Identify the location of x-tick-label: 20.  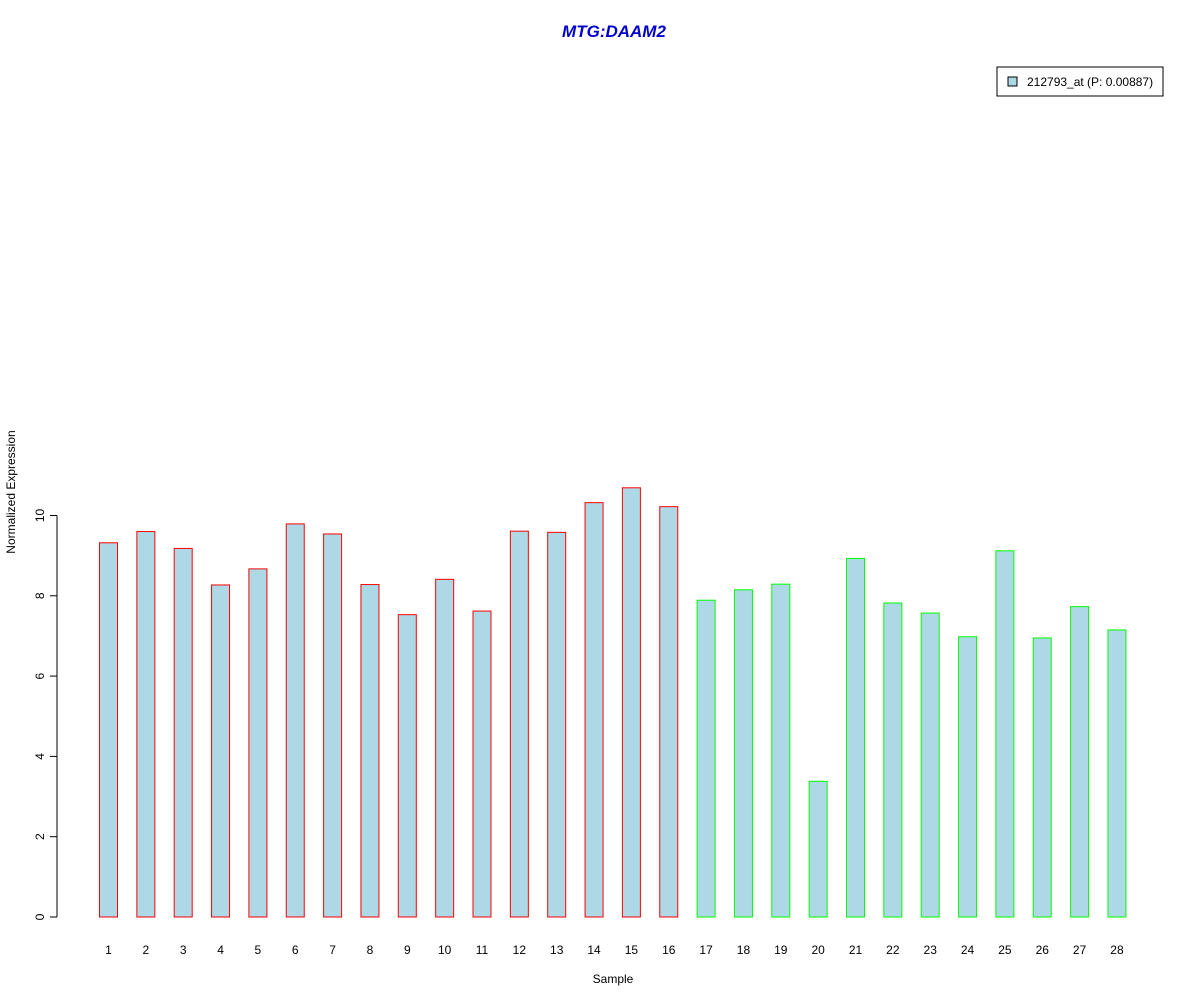
(818, 950).